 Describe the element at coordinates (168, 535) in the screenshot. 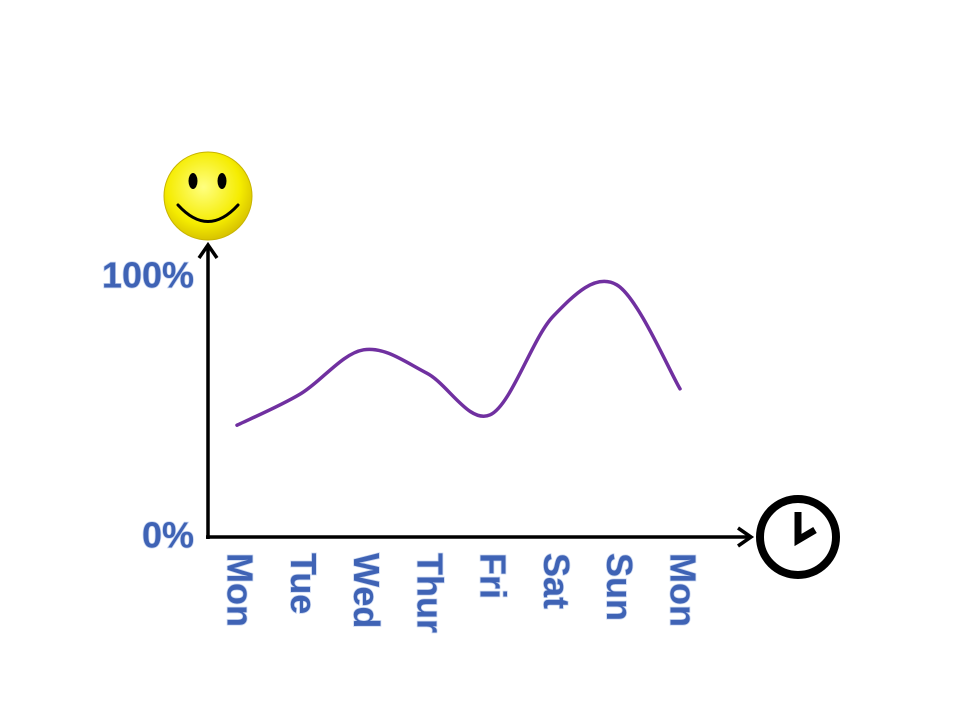

I see `y-tick-label: 0%` at that location.